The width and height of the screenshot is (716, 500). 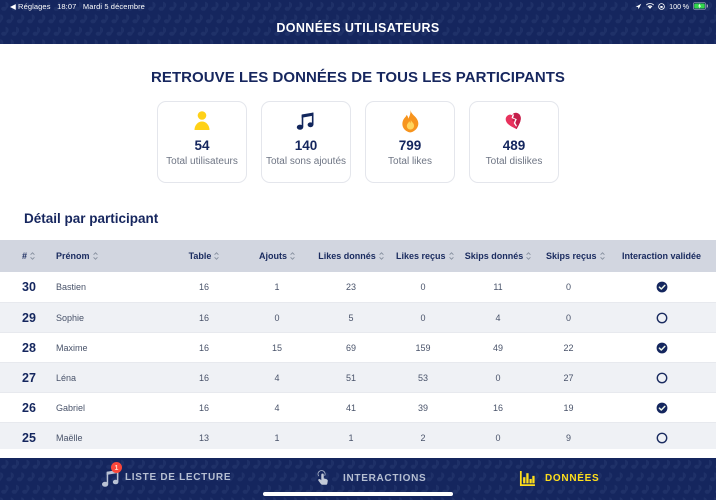 What do you see at coordinates (117, 468) in the screenshot?
I see `svg-text: 1` at bounding box center [117, 468].